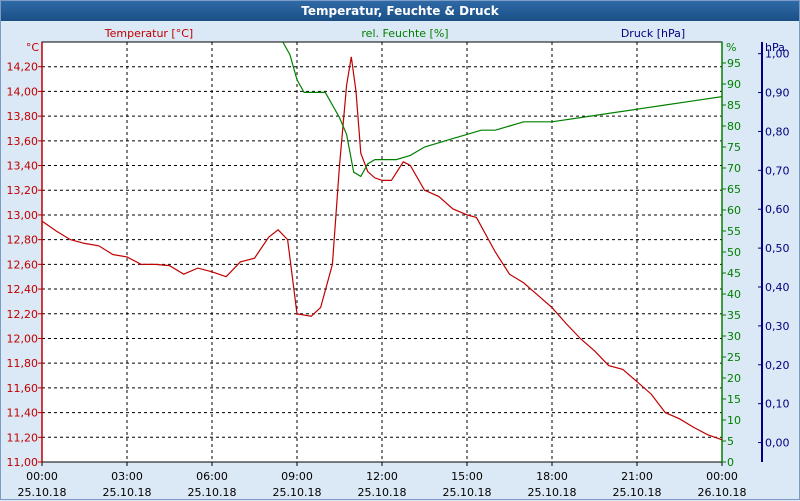  What do you see at coordinates (23, 67) in the screenshot?
I see `temperature-tick-label: 14,20` at bounding box center [23, 67].